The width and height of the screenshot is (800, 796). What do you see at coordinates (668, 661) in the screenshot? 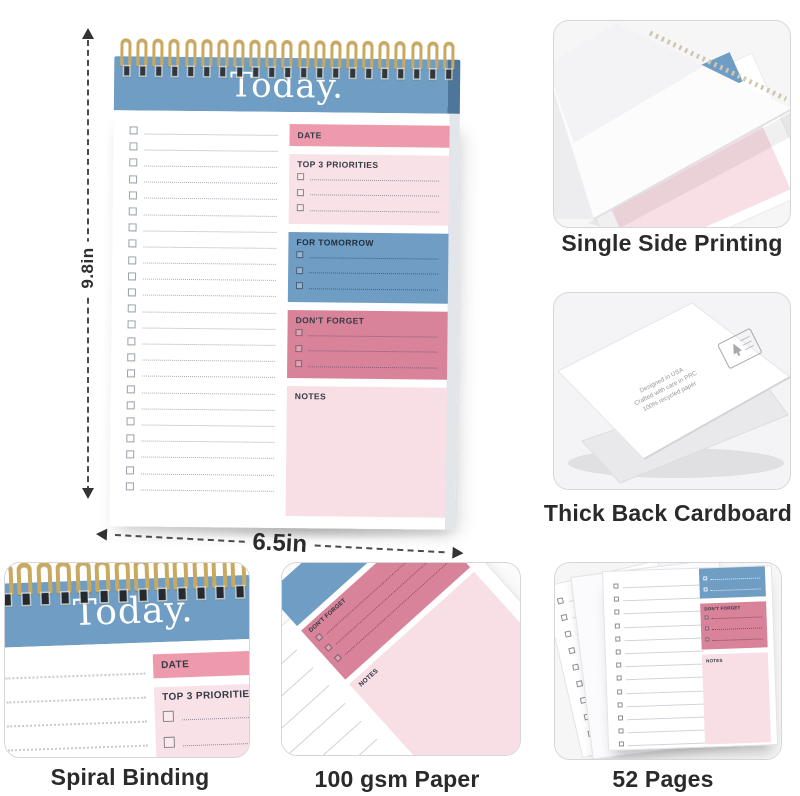
I see `feature-photo-pages: DON'T FORGET NOTES` at bounding box center [668, 661].